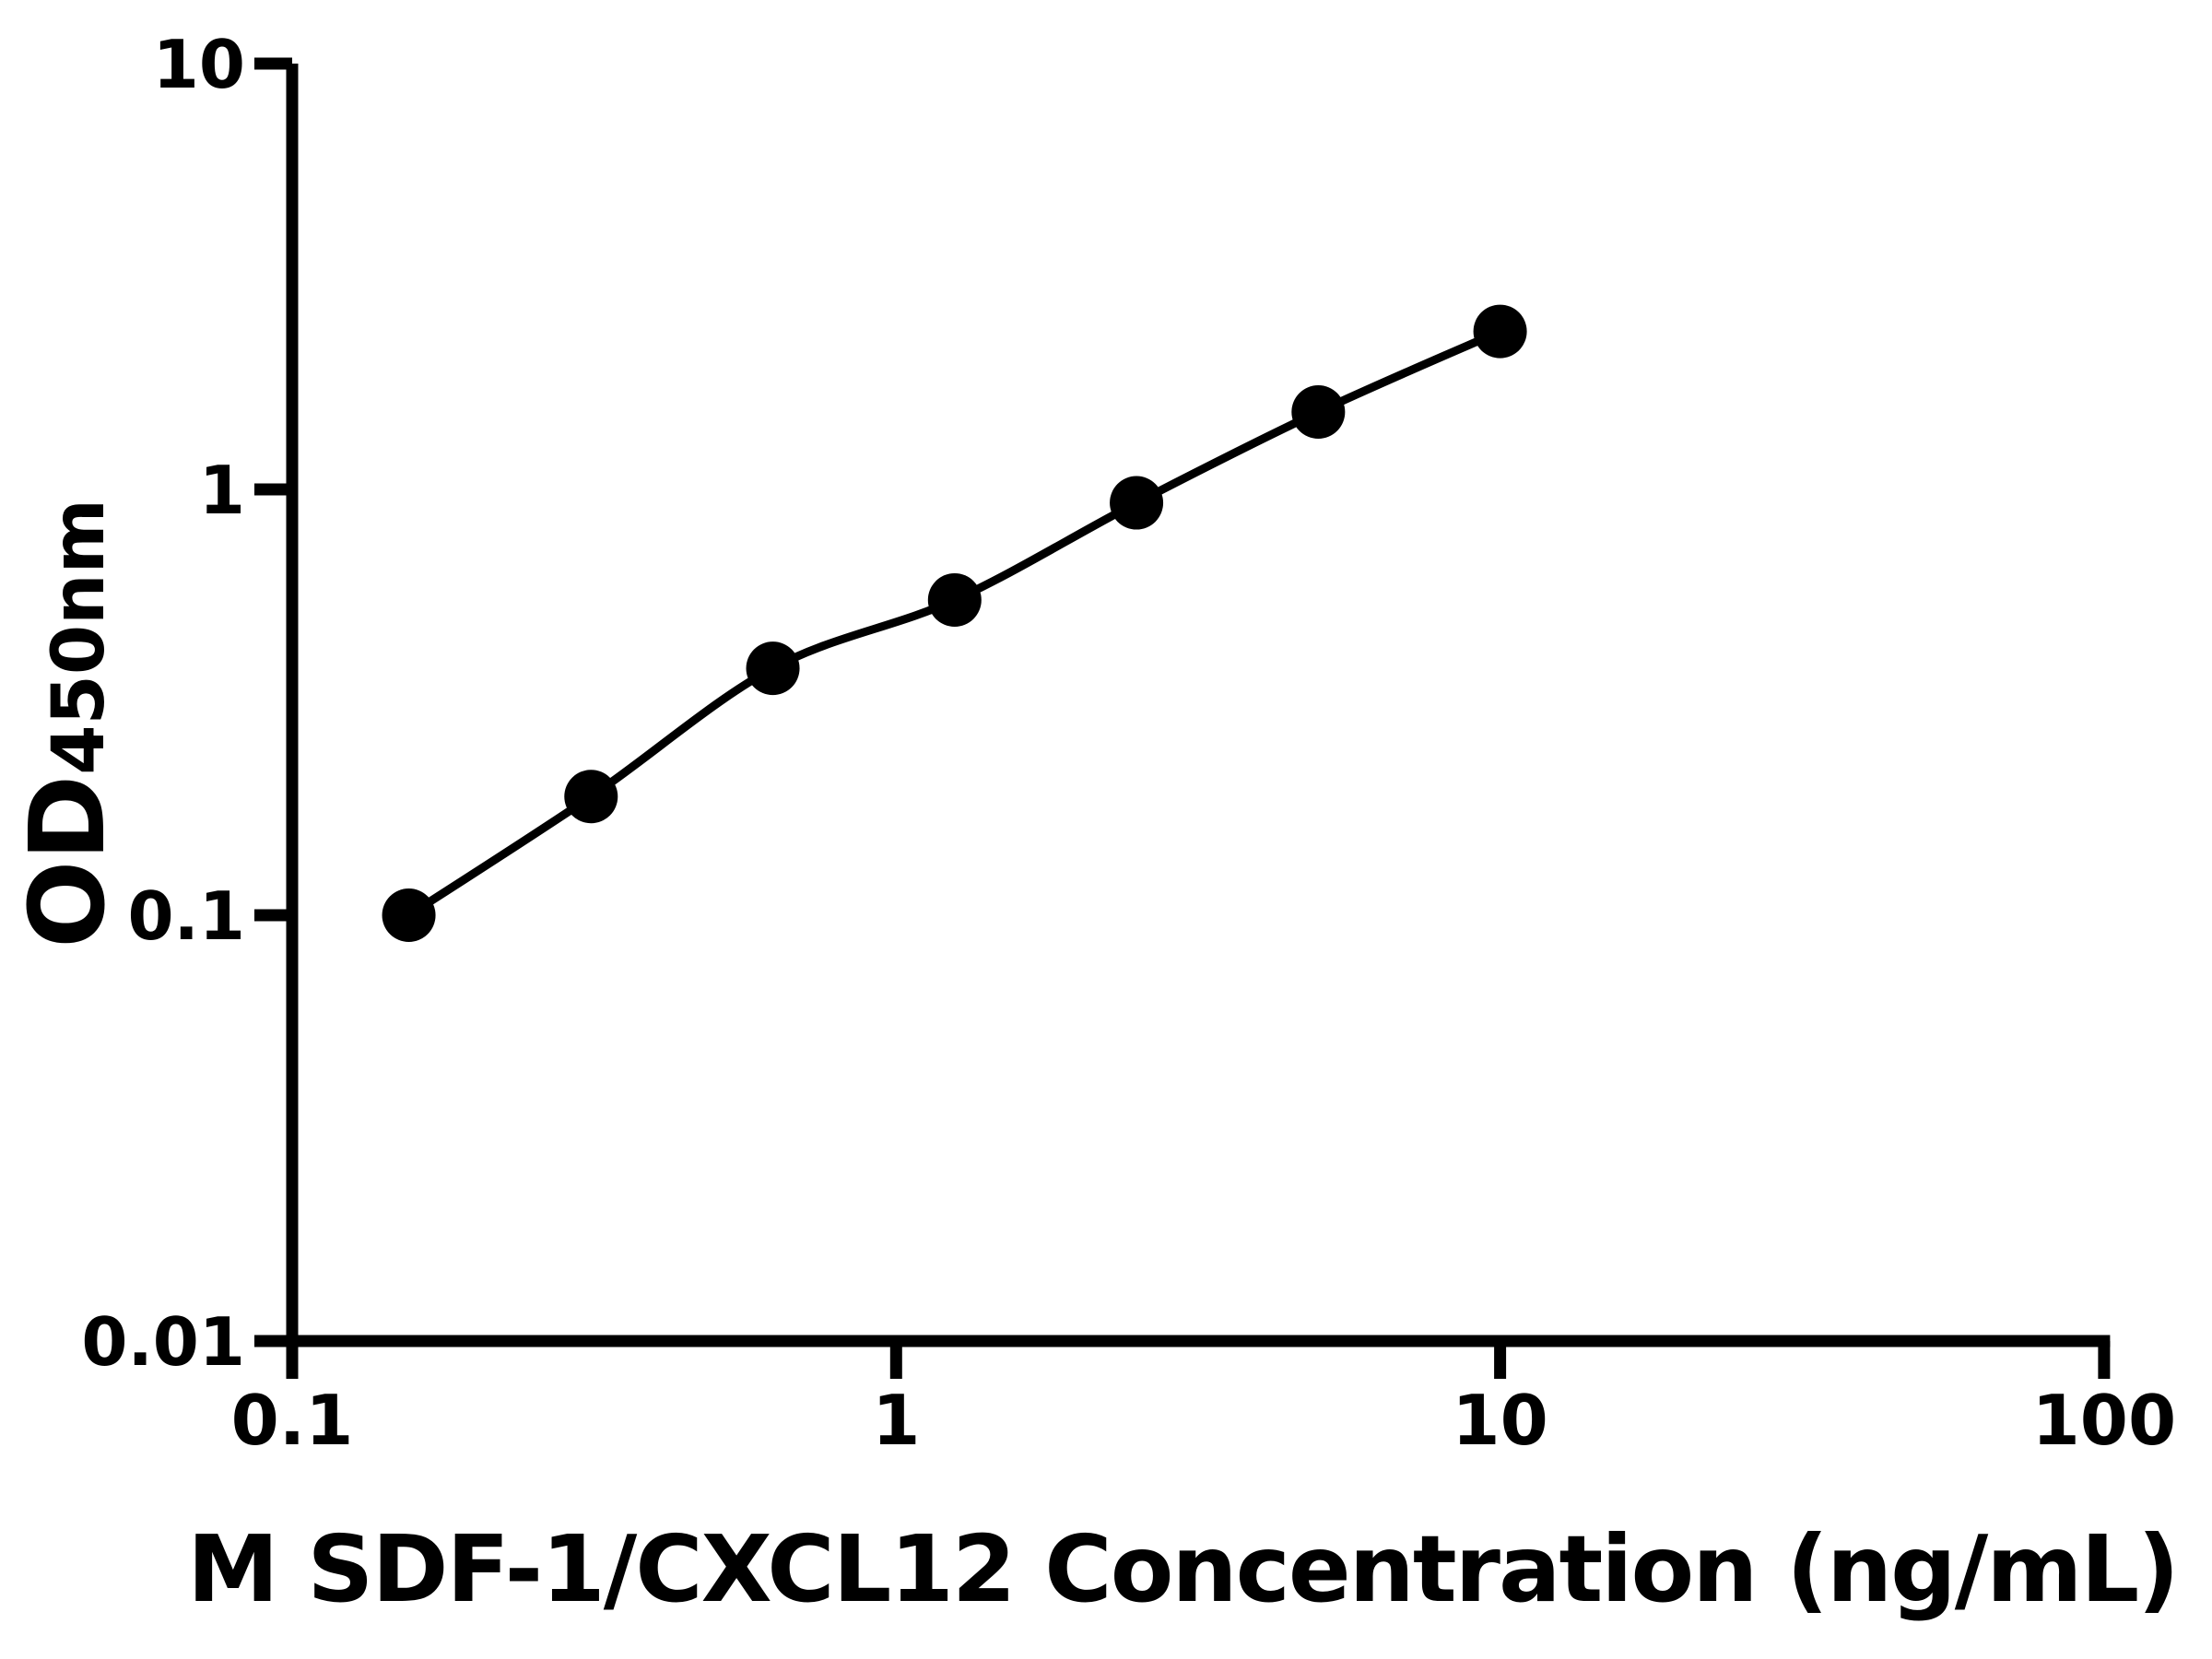  What do you see at coordinates (1499, 1420) in the screenshot?
I see `x-tick-label: 10` at bounding box center [1499, 1420].